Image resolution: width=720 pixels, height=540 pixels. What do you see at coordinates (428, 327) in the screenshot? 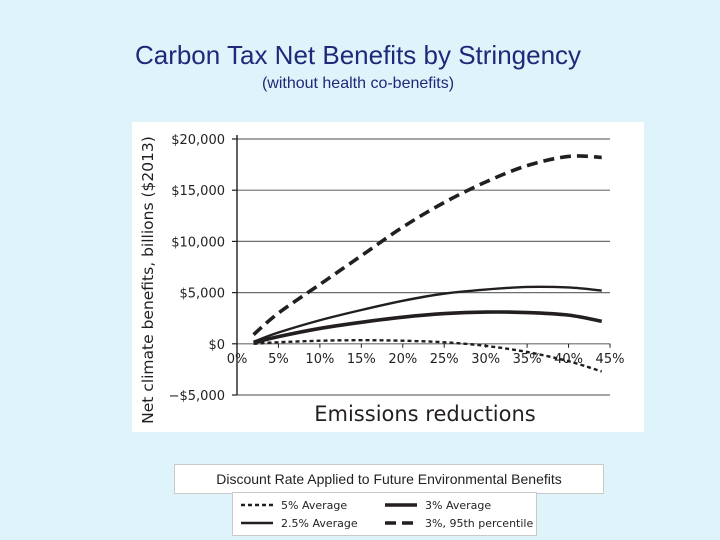
I see `series-line-3-average` at bounding box center [428, 327].